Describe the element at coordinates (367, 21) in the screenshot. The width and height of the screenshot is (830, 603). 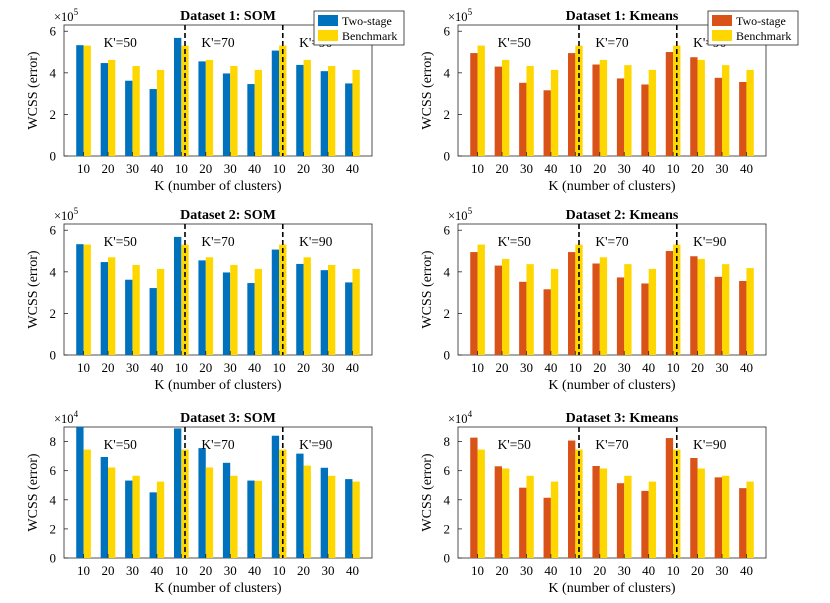
I see `legend-label-two-stage: Two-stage` at that location.